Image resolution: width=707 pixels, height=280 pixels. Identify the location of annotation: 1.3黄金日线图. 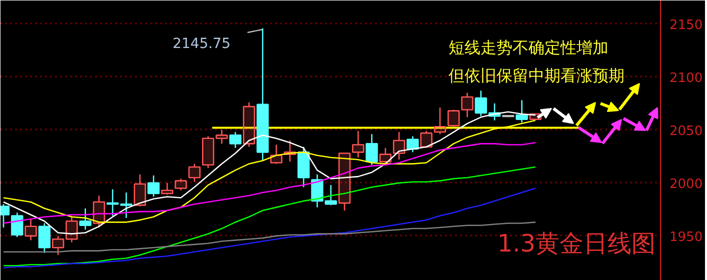
(576, 244).